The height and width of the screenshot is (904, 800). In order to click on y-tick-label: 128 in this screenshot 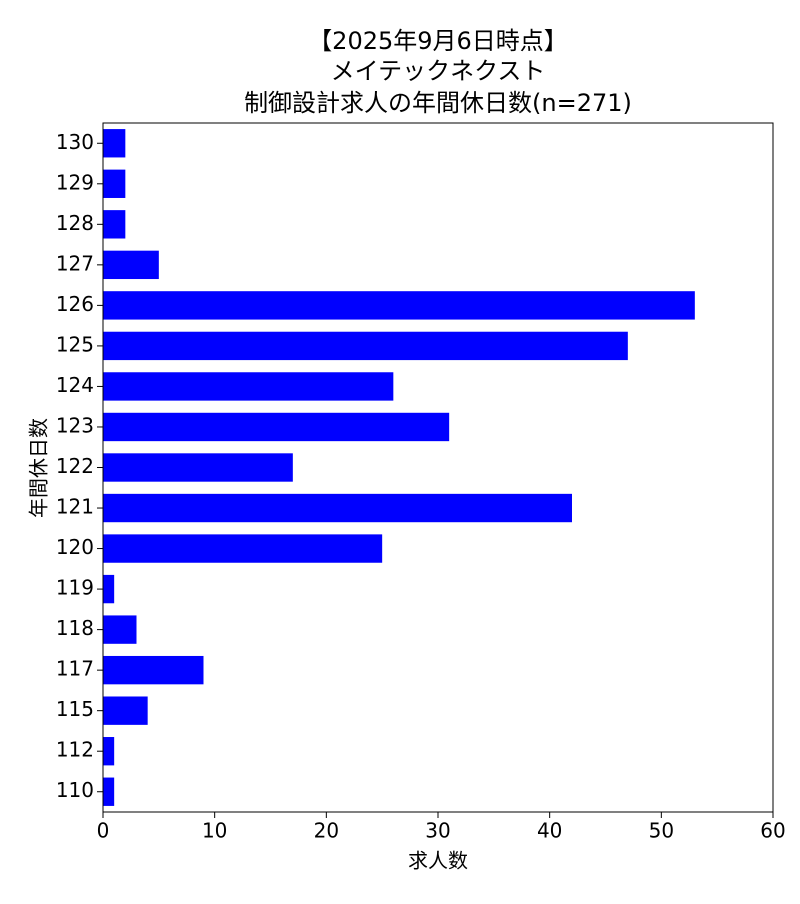, I will do `click(75, 223)`.